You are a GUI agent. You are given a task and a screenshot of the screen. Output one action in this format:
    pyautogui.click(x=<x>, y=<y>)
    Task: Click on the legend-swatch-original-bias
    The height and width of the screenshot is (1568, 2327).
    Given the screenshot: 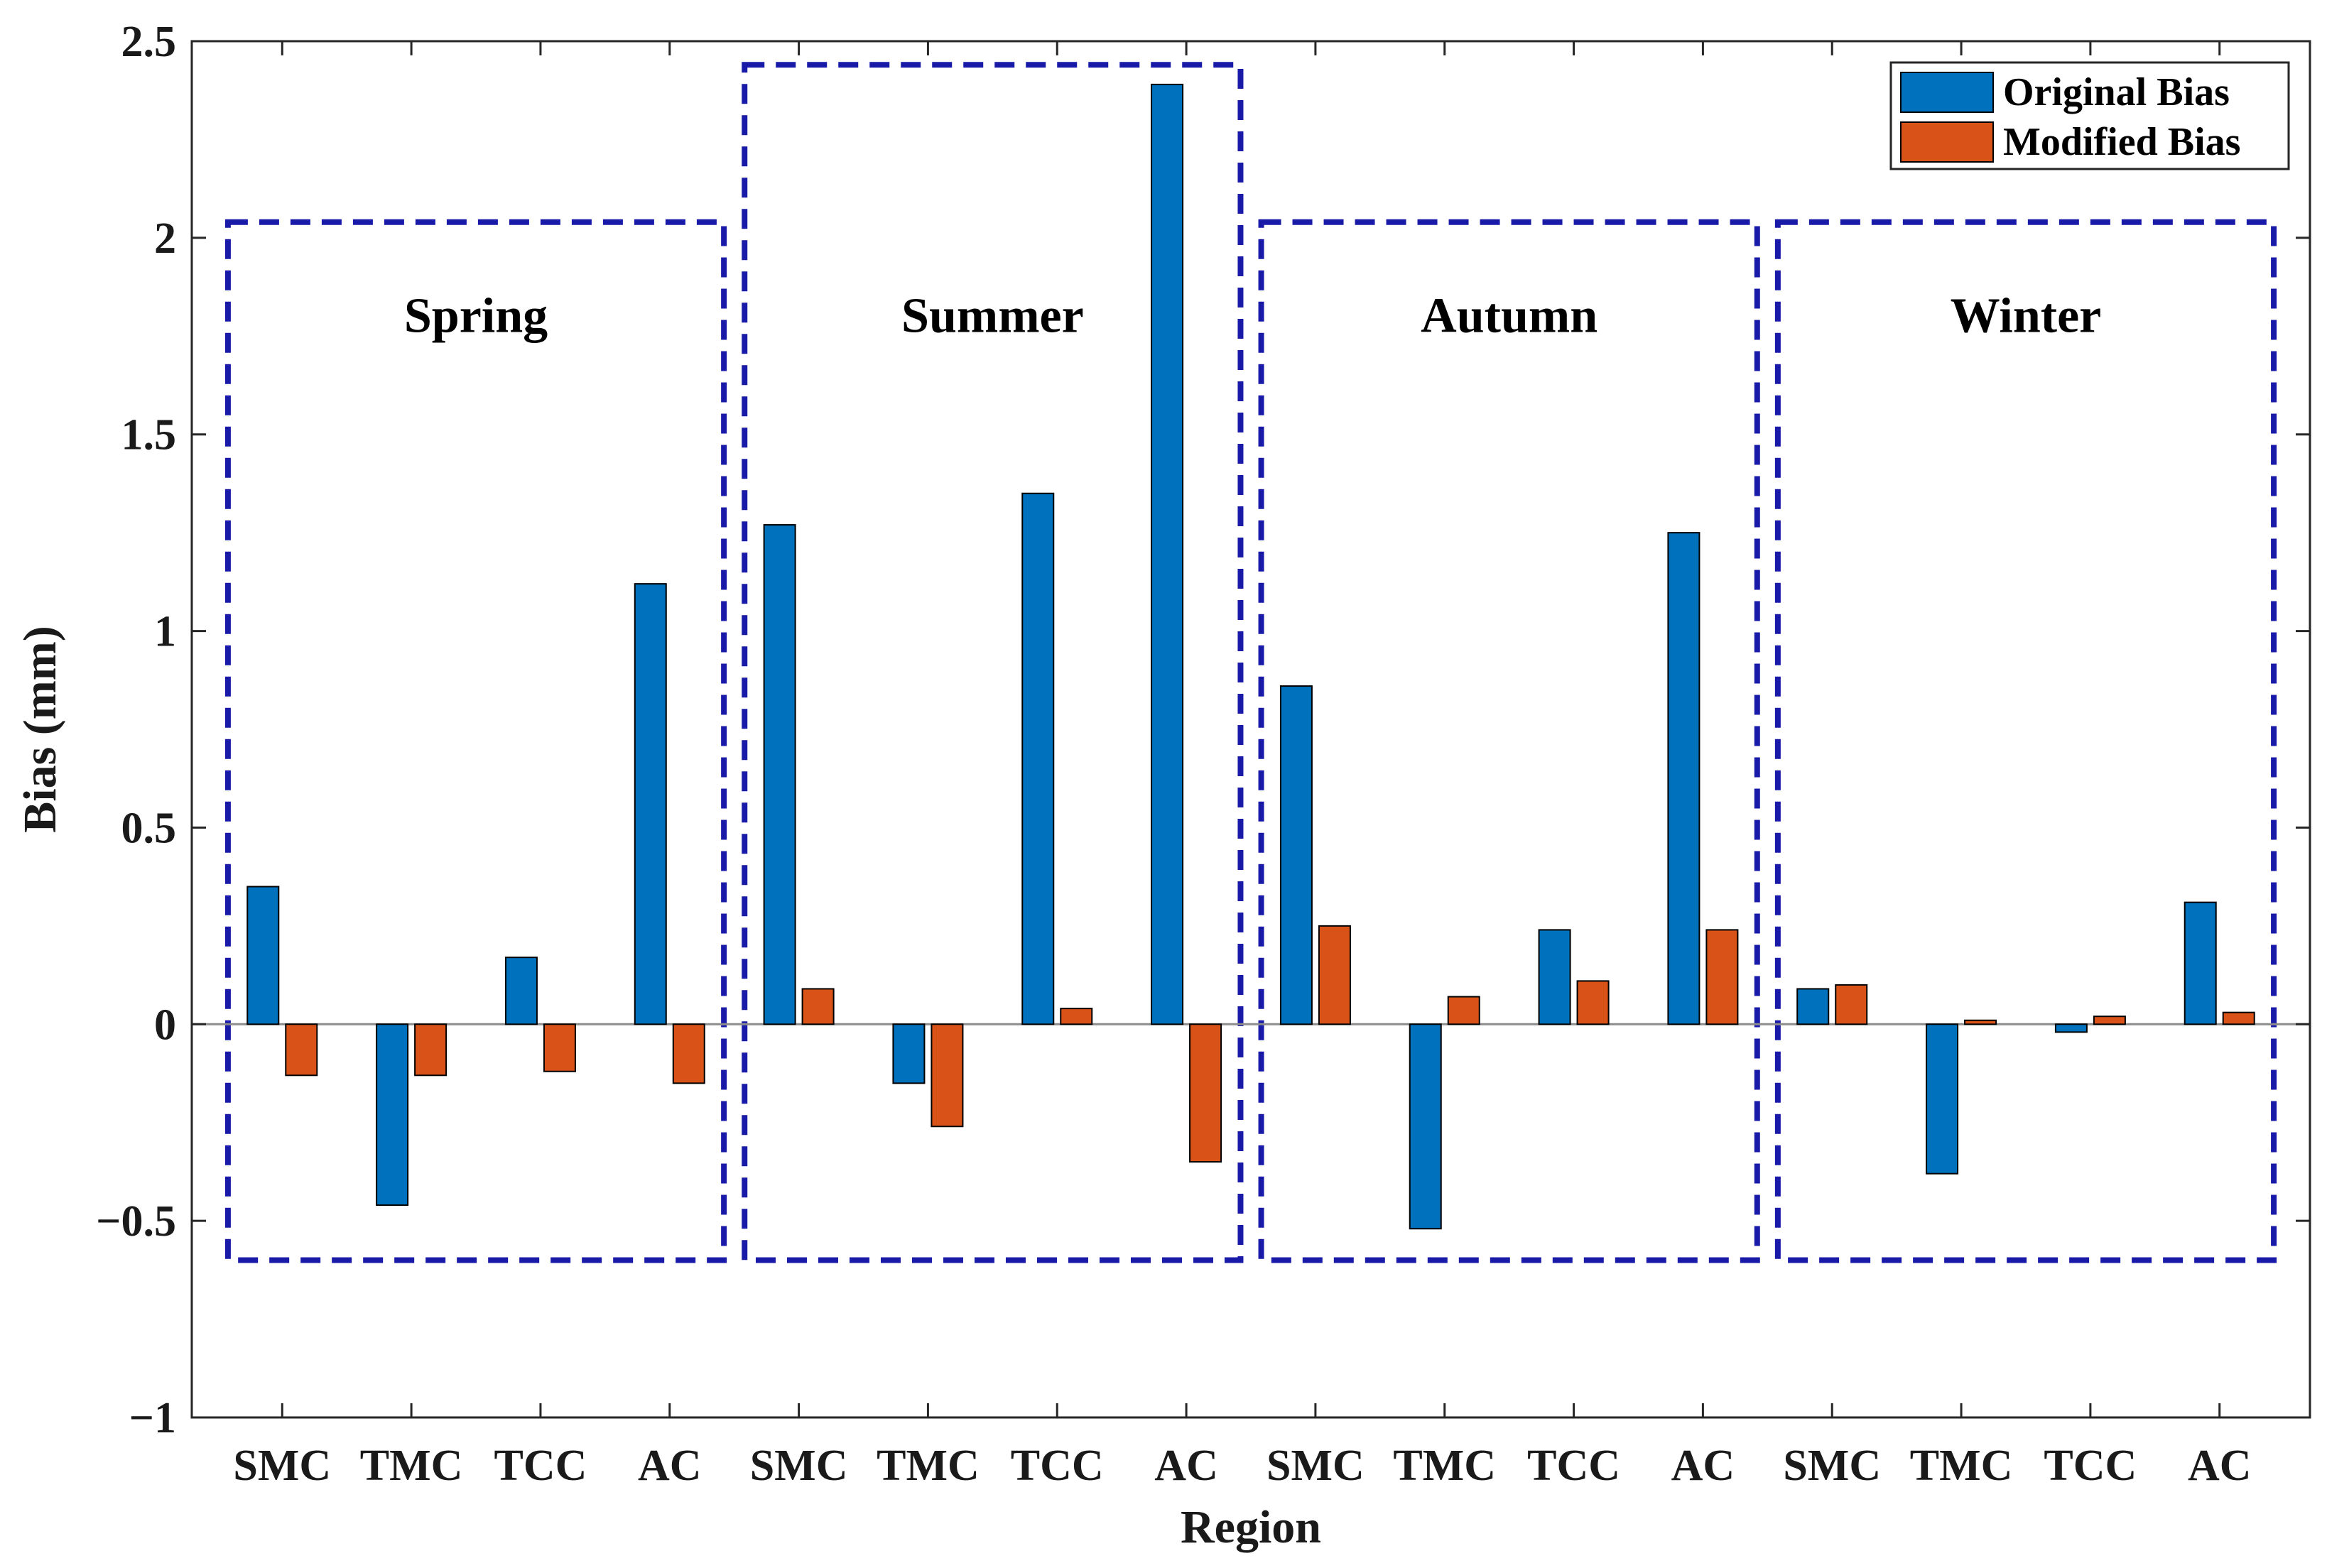 What is the action you would take?
    pyautogui.click(x=1947, y=92)
    